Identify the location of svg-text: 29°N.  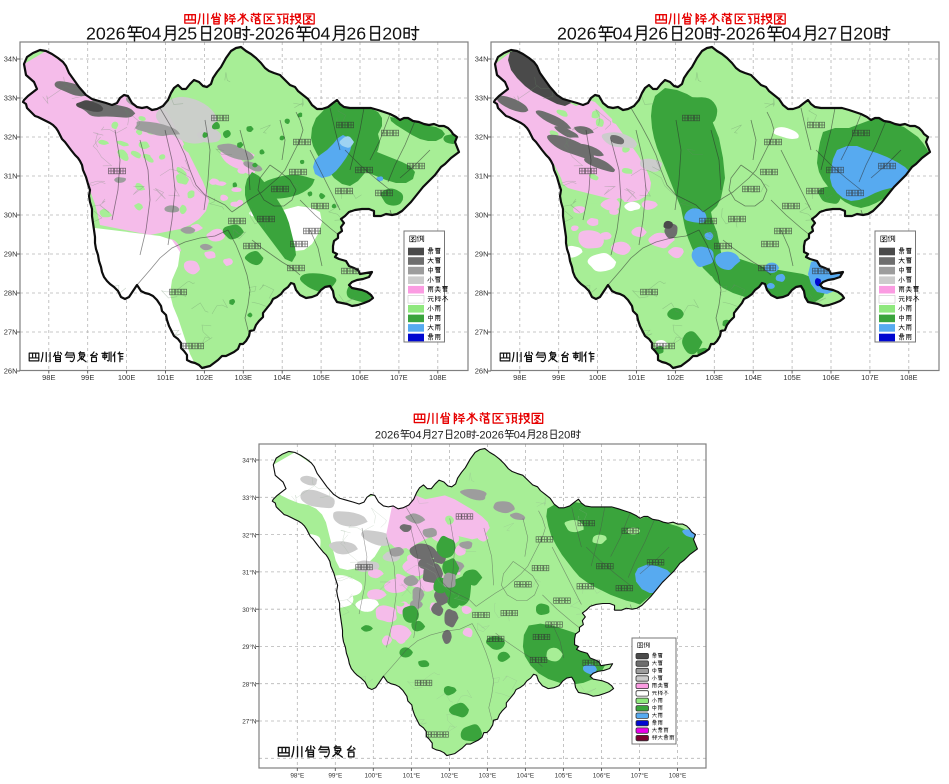
(249, 647).